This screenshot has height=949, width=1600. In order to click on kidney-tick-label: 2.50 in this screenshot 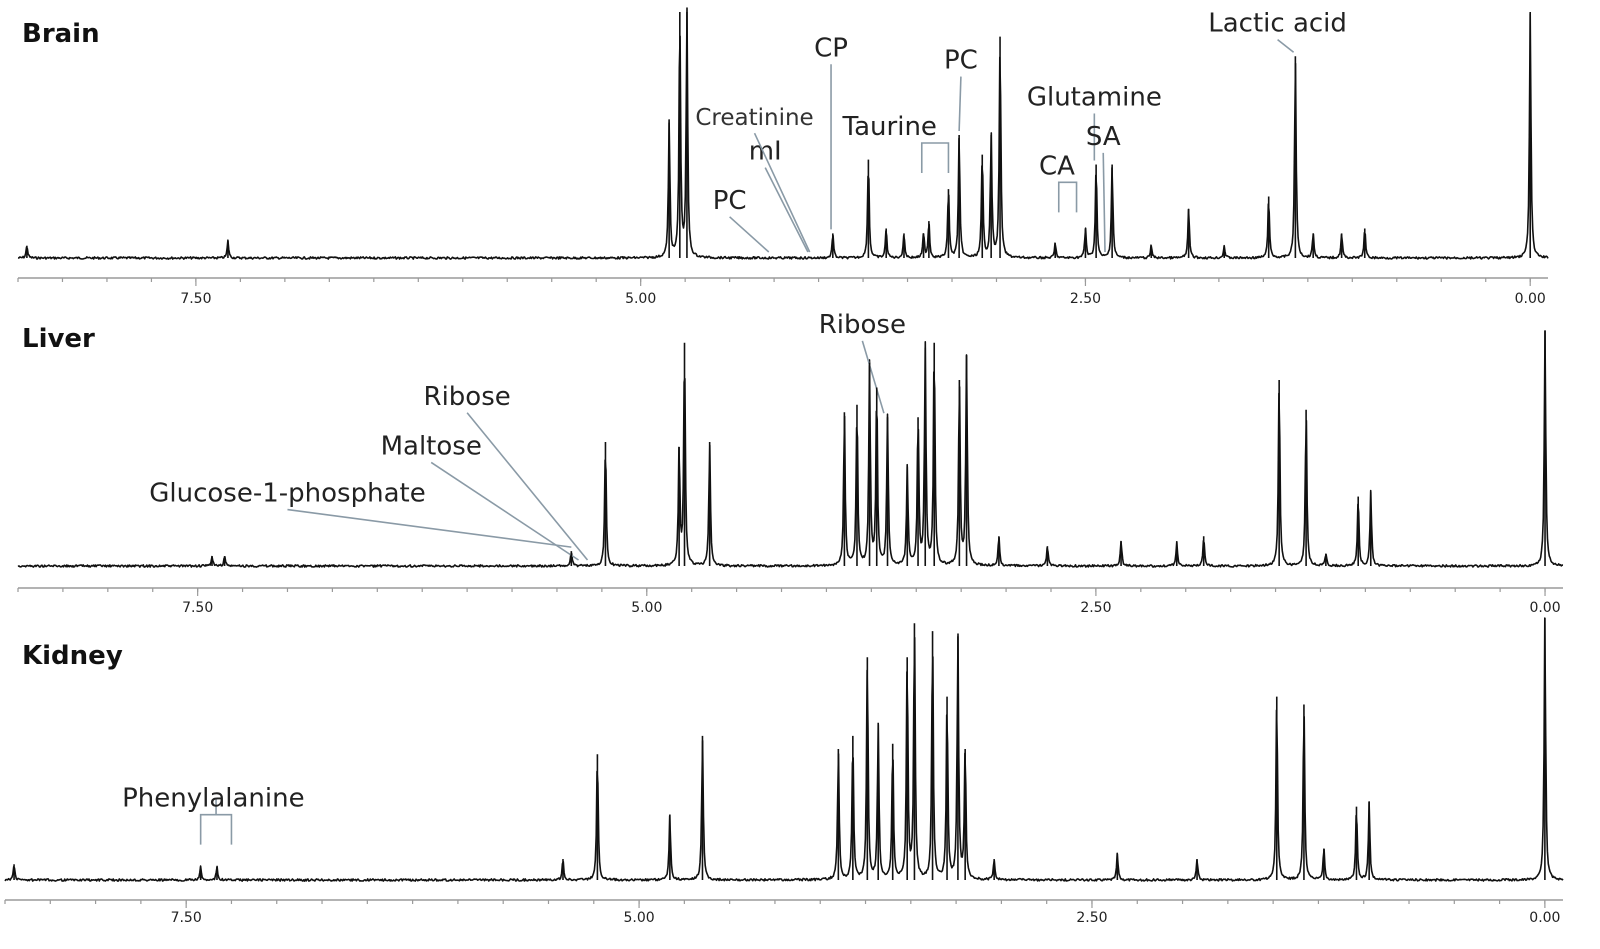, I will do `click(1091, 918)`.